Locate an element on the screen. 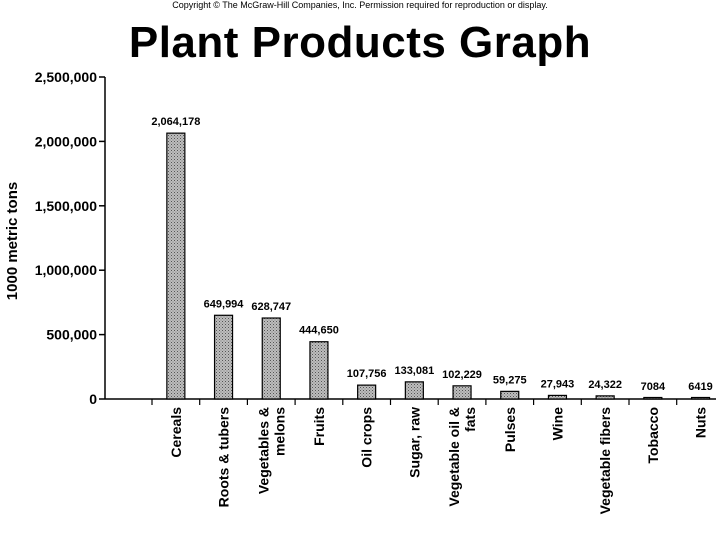  x-tick-label-line: Cereals is located at coordinates (176, 432).